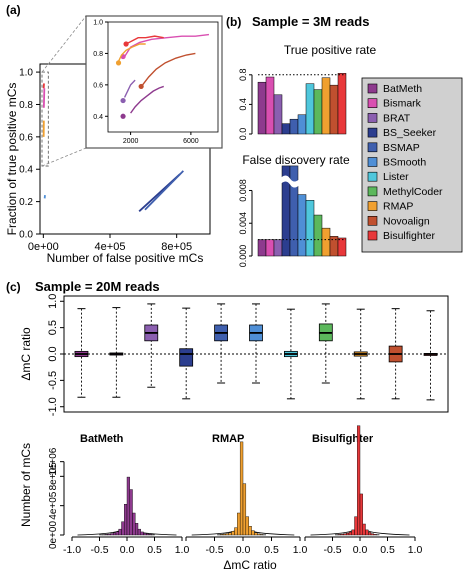 Image resolution: width=471 pixels, height=576 pixels. What do you see at coordinates (98, 85) in the screenshot?
I see `inset-y-tick-label: 0.6` at bounding box center [98, 85].